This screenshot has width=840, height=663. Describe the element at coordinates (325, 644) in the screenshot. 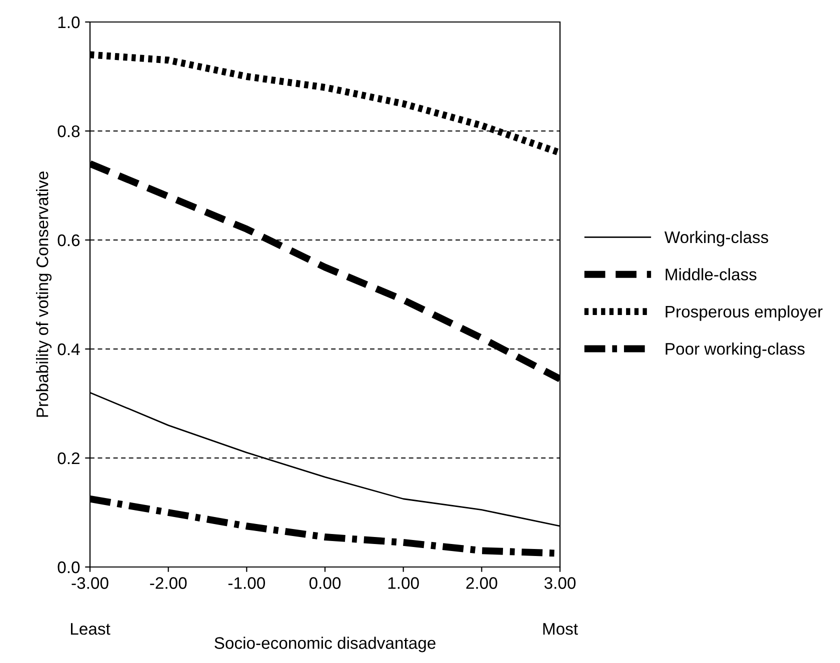

I see `x-axis-title: Socio-economic disadvantage` at that location.